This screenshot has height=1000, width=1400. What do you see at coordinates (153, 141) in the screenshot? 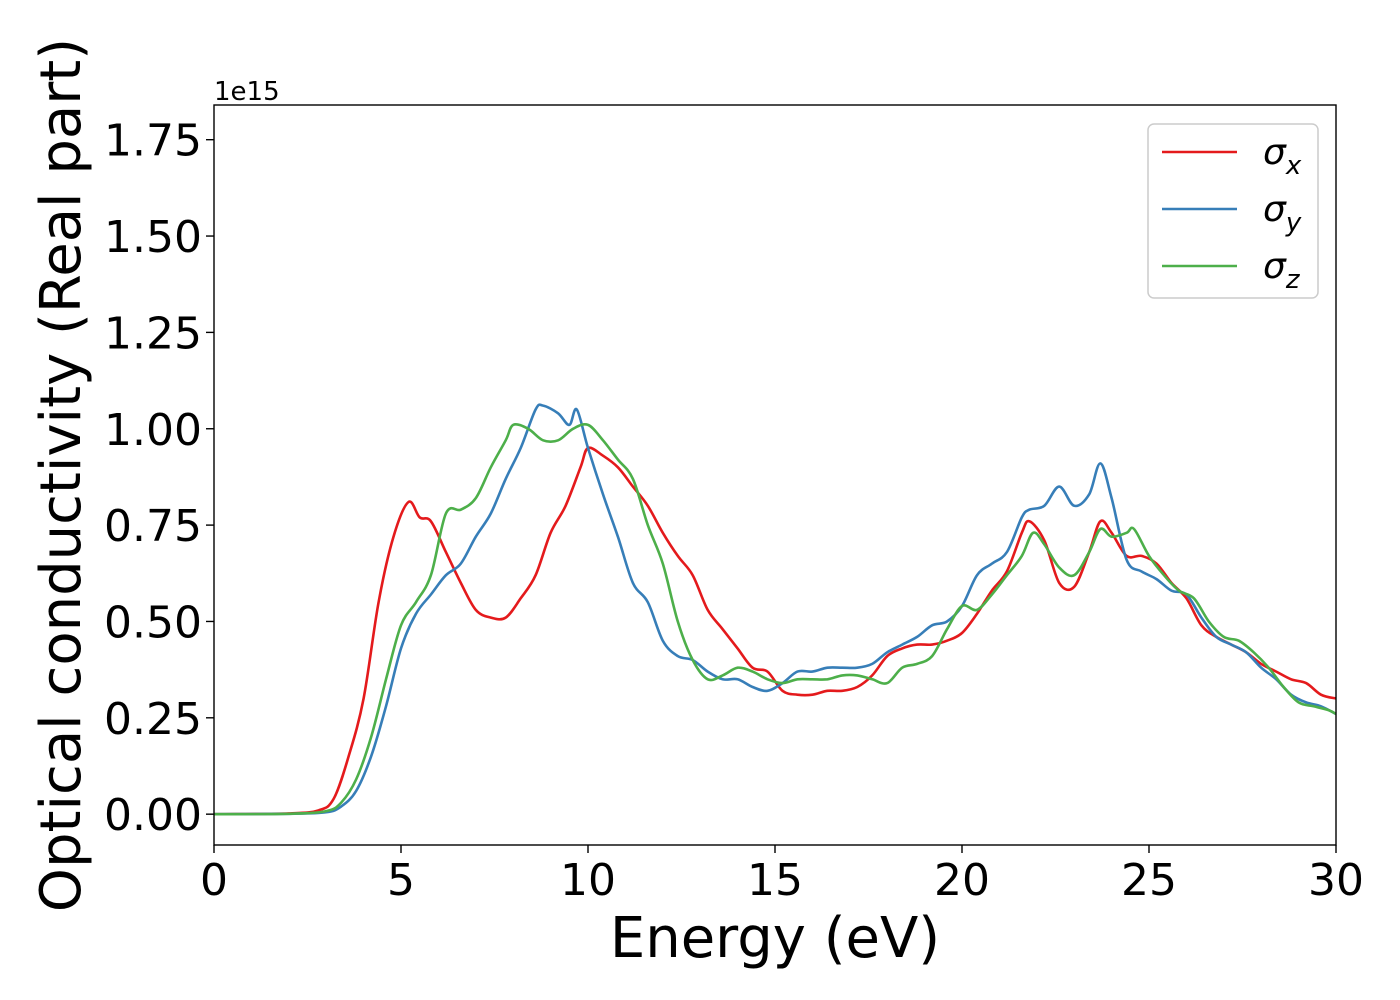
I see `y-tick-label: 1.75` at bounding box center [153, 141].